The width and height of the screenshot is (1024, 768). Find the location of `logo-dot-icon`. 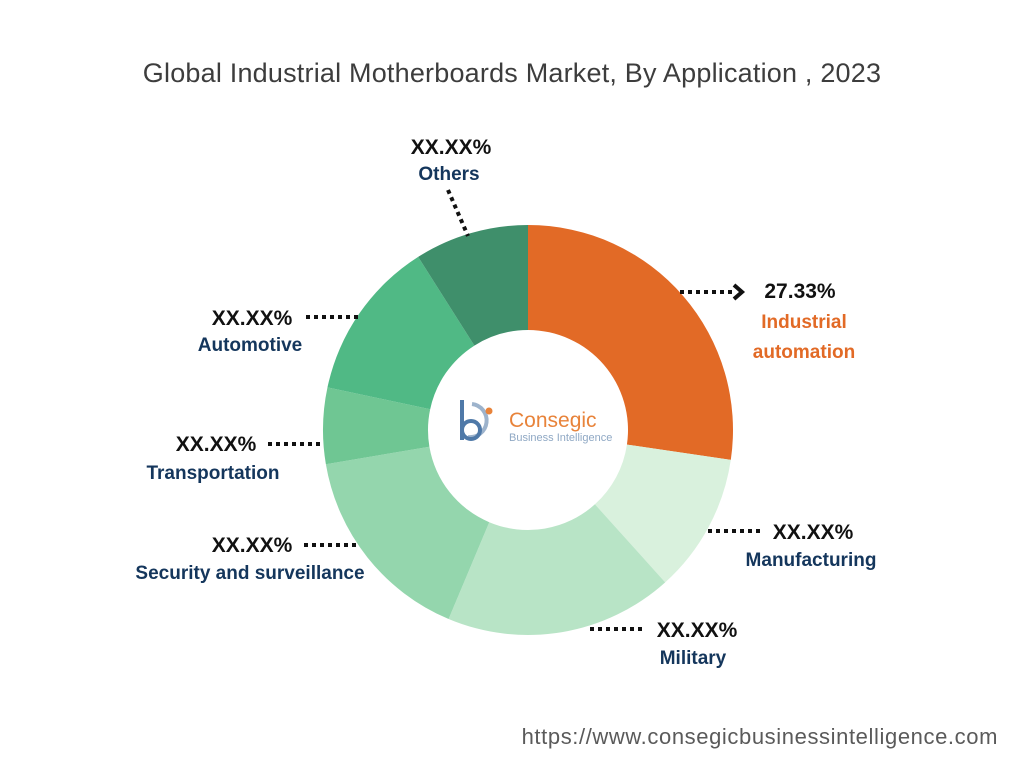

logo-dot-icon is located at coordinates (489, 411).